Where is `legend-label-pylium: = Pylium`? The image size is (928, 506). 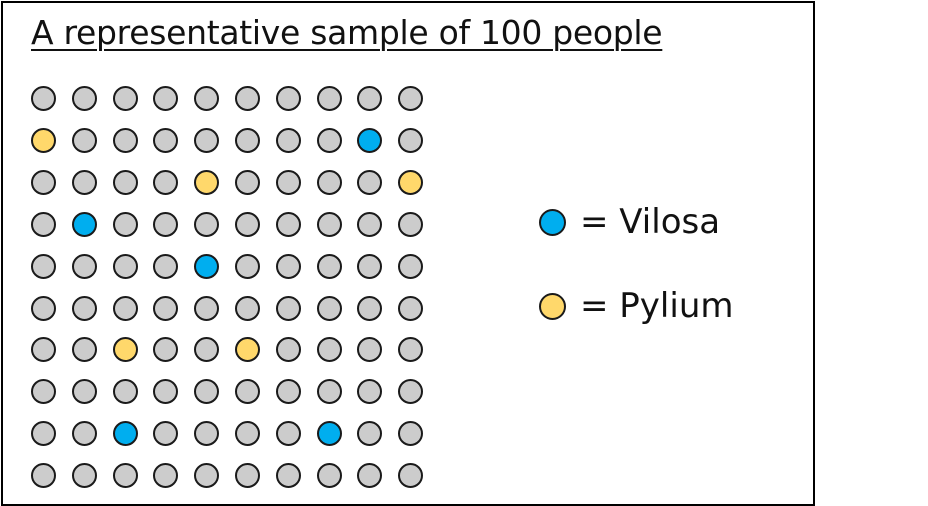 legend-label-pylium: = Pylium is located at coordinates (657, 306).